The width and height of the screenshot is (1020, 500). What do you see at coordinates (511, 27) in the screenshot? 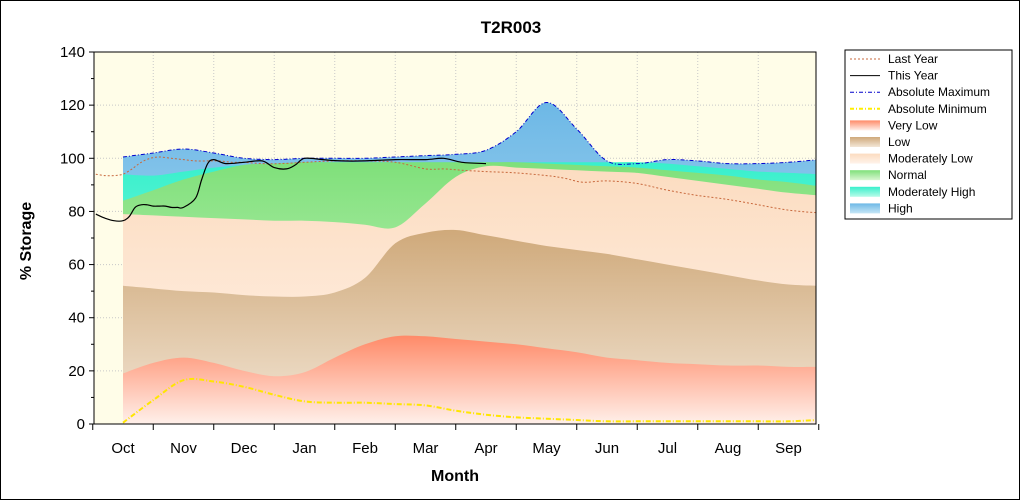
I see `chart-title: T2R003` at bounding box center [511, 27].